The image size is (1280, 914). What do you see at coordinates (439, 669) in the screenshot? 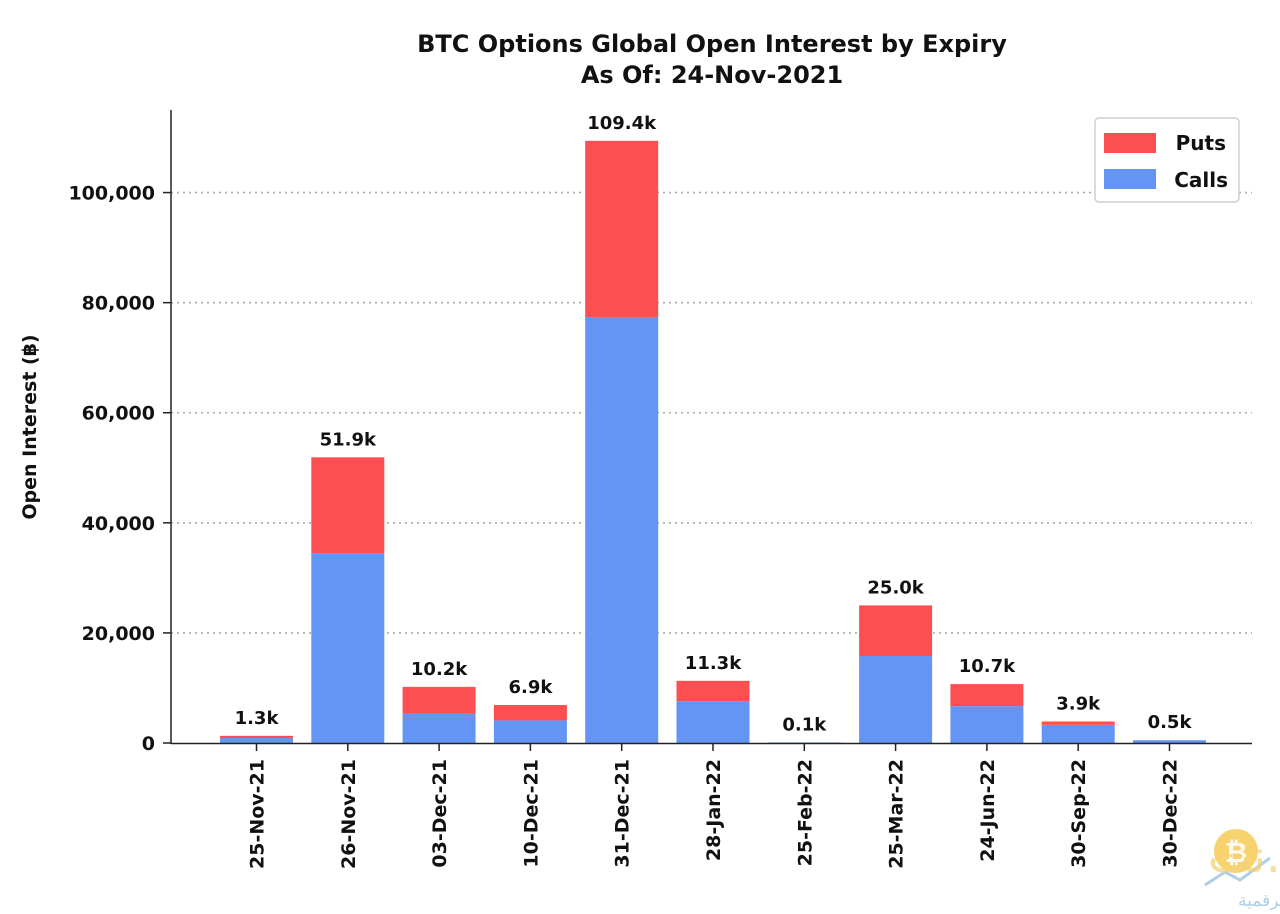
I see `bar-total-label: 10.2k` at bounding box center [439, 669].